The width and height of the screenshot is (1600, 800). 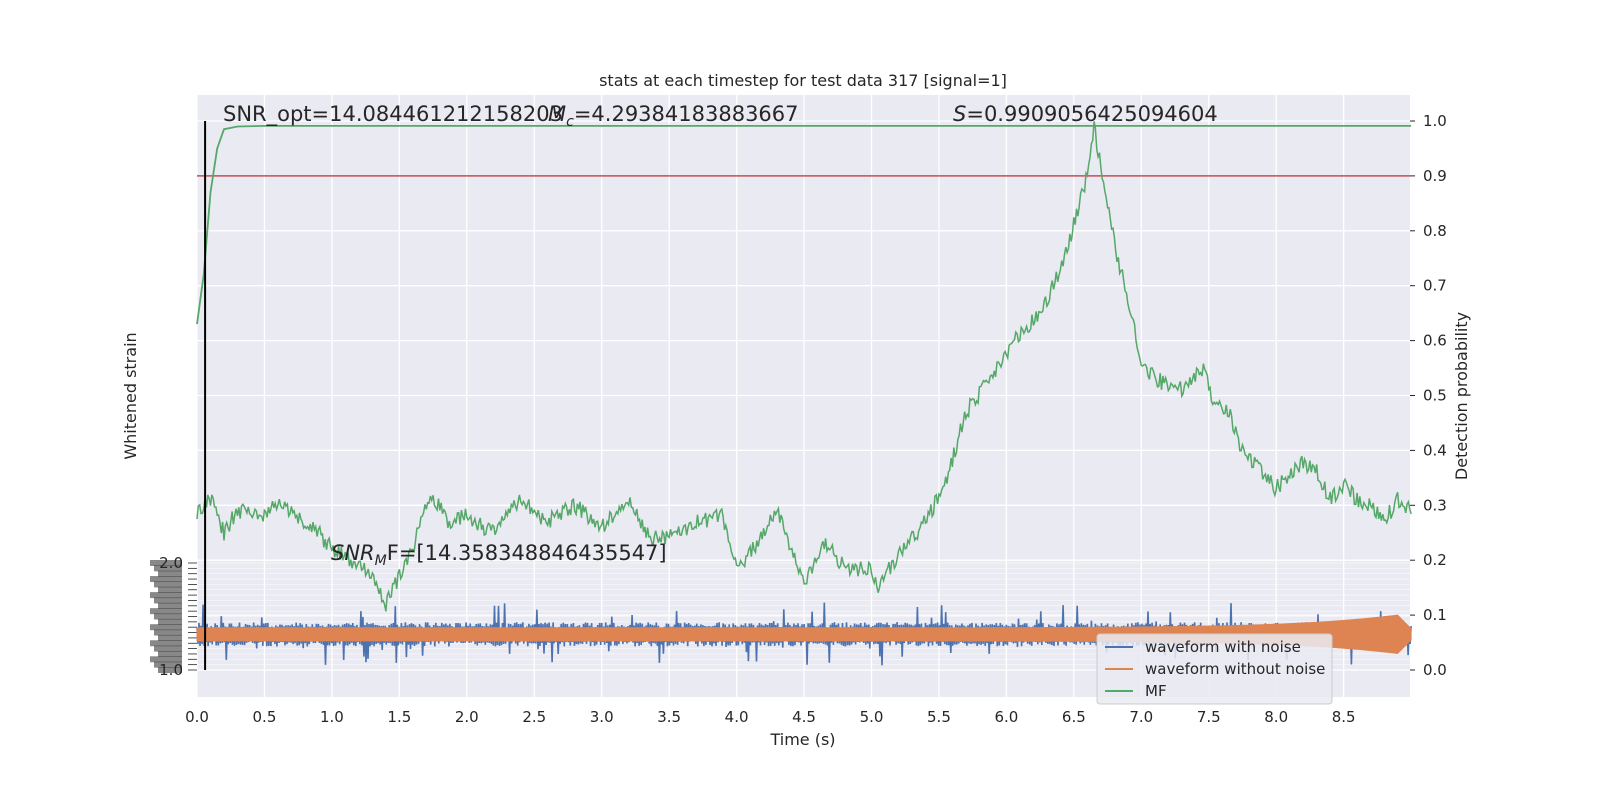 I want to click on legend-label-waveform-with-noise: waveform with noise, so click(x=1223, y=647).